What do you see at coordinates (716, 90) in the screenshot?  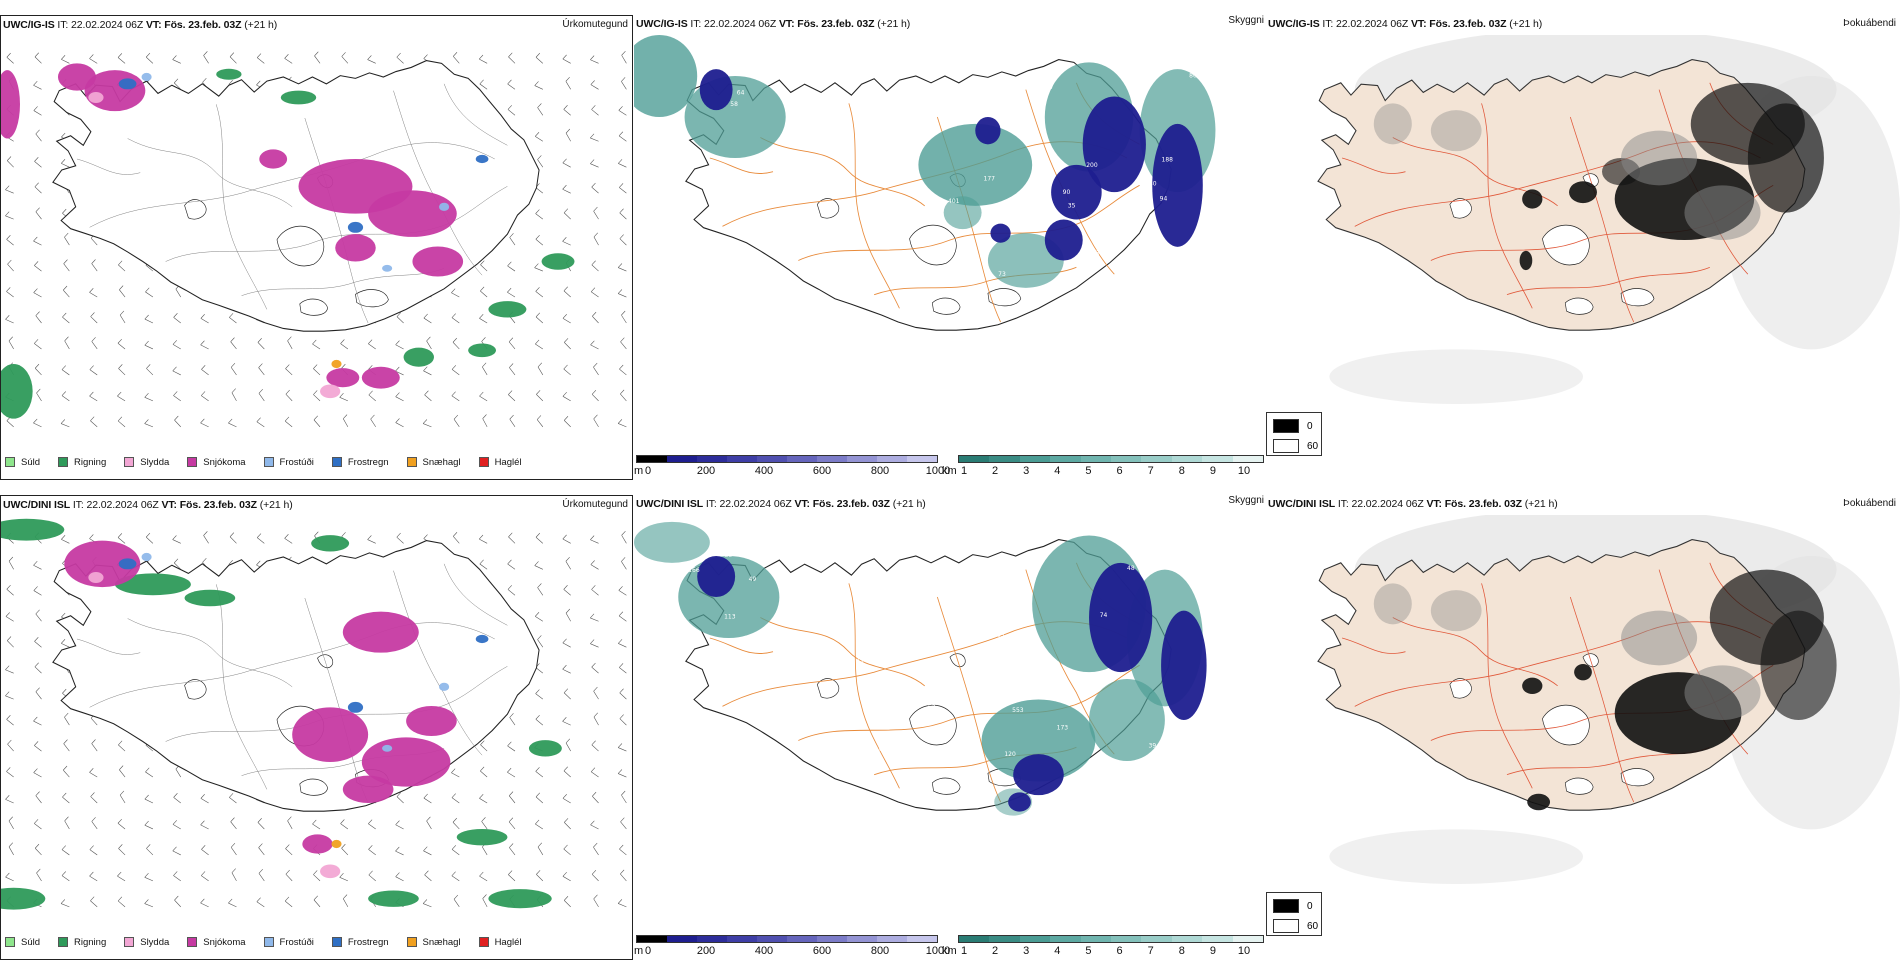 I see `snow-depth-area` at bounding box center [716, 90].